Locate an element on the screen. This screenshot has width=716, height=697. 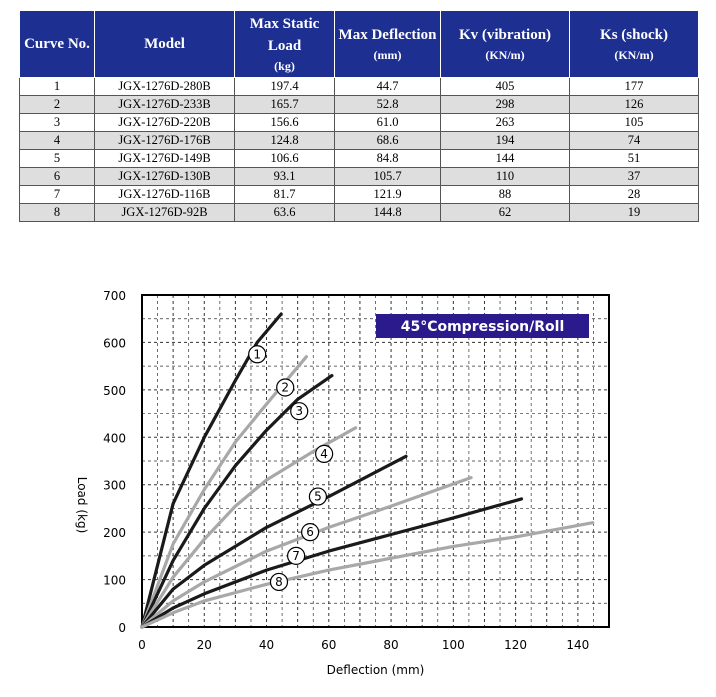
cell-ks: 105 is located at coordinates (634, 122).